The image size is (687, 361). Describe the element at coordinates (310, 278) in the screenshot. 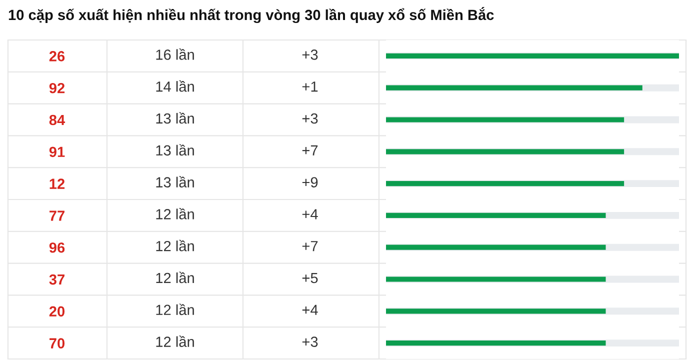

I see `text: +5` at that location.